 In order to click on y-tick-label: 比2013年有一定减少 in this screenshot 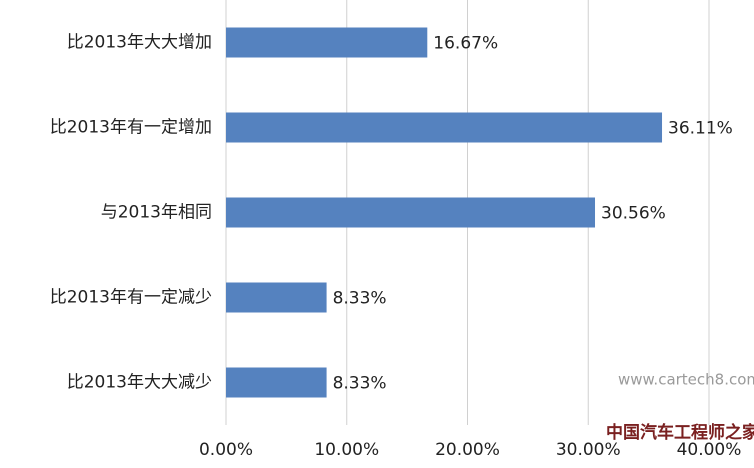, I will do `click(131, 298)`.